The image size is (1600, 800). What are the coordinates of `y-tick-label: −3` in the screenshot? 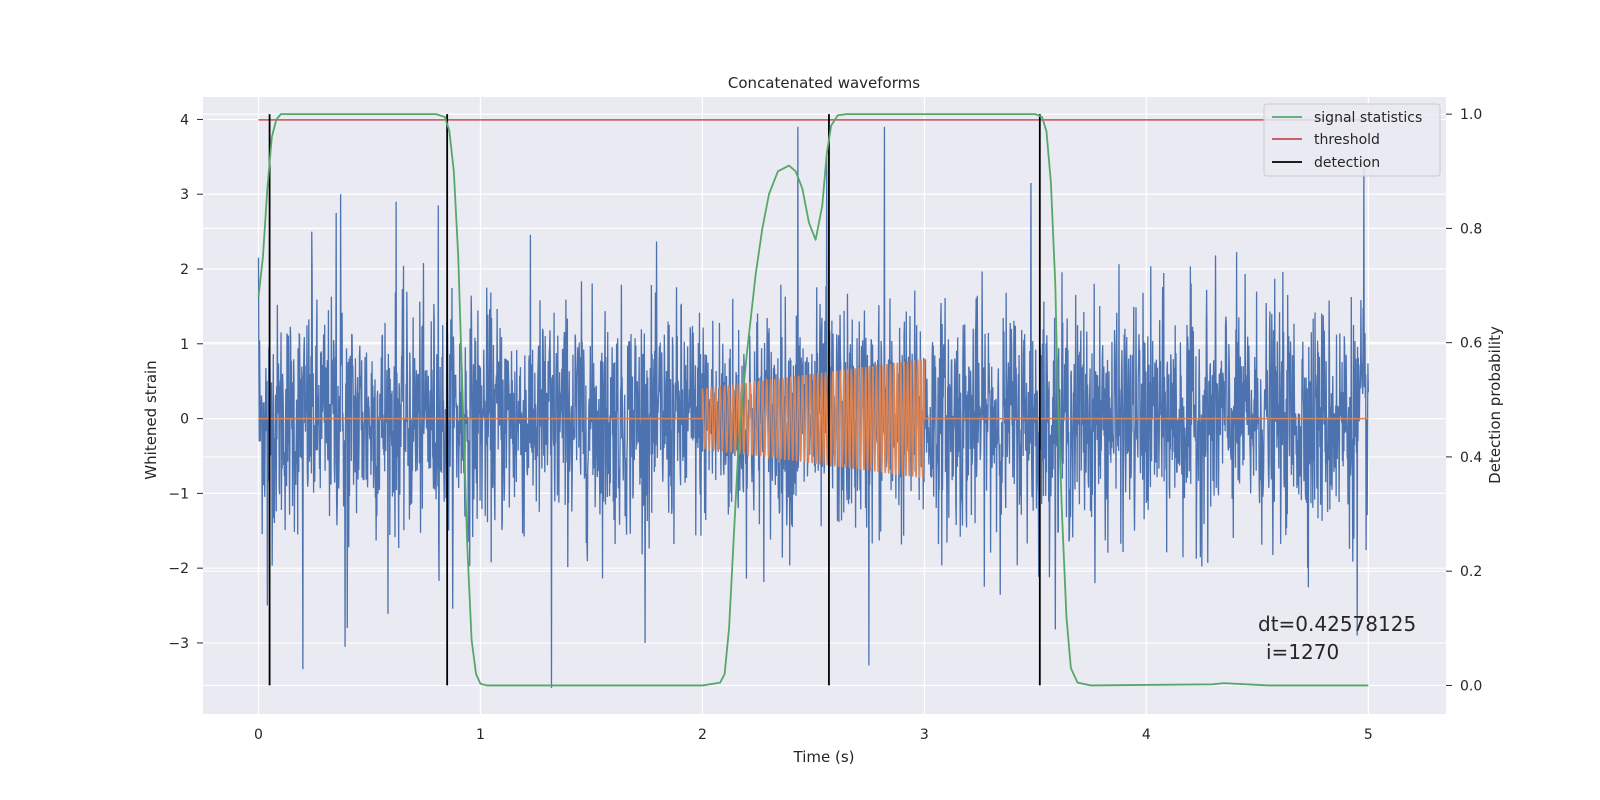 It's located at (178, 644).